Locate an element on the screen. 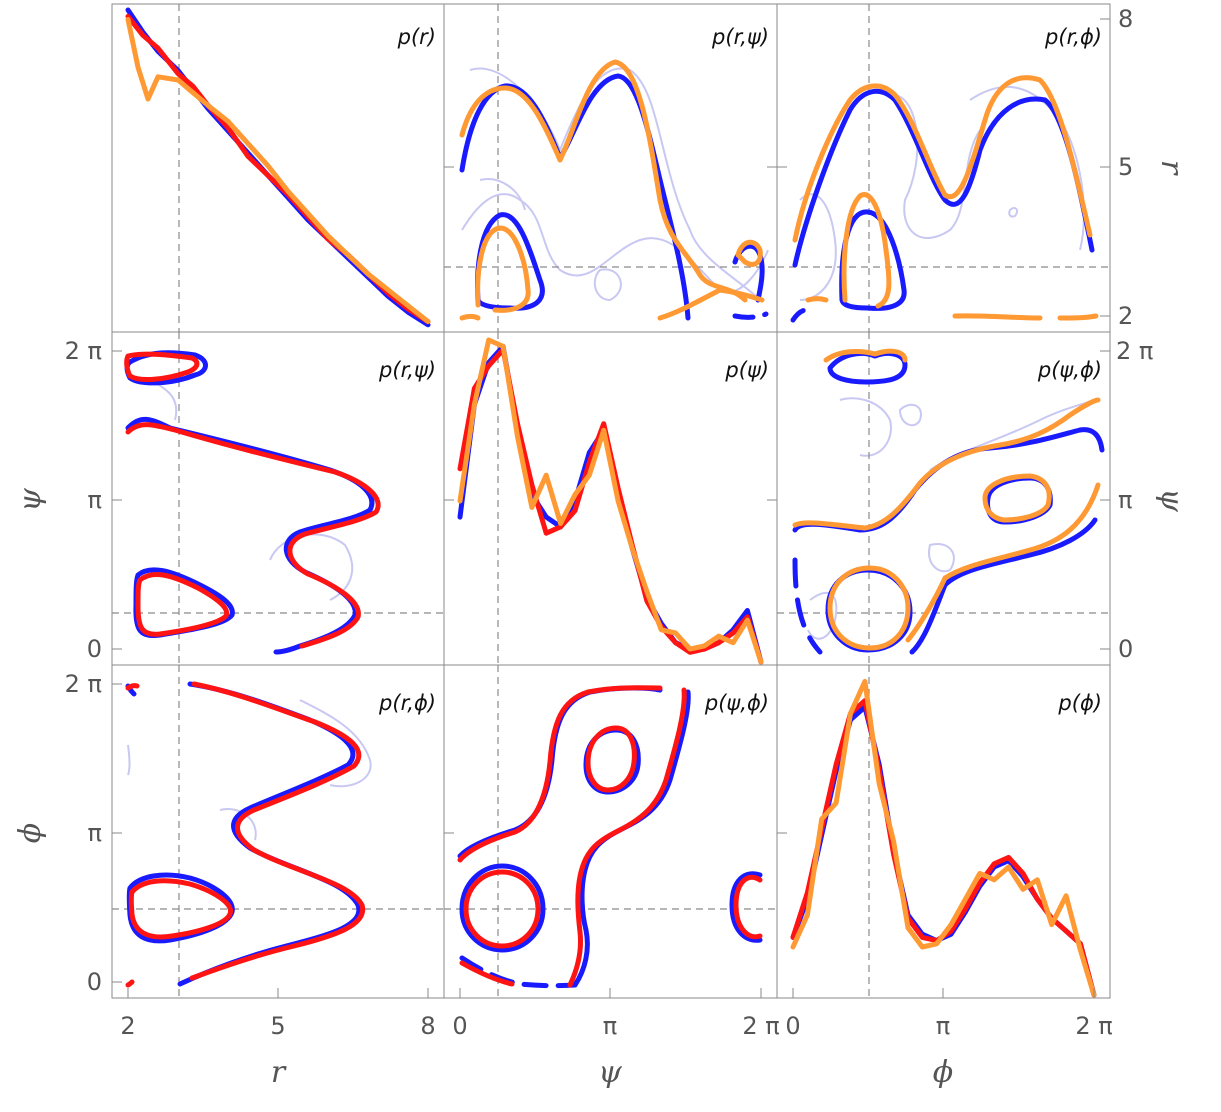 This screenshot has width=1221, height=1112. tick-label-y-right: π is located at coordinates (1125, 500).